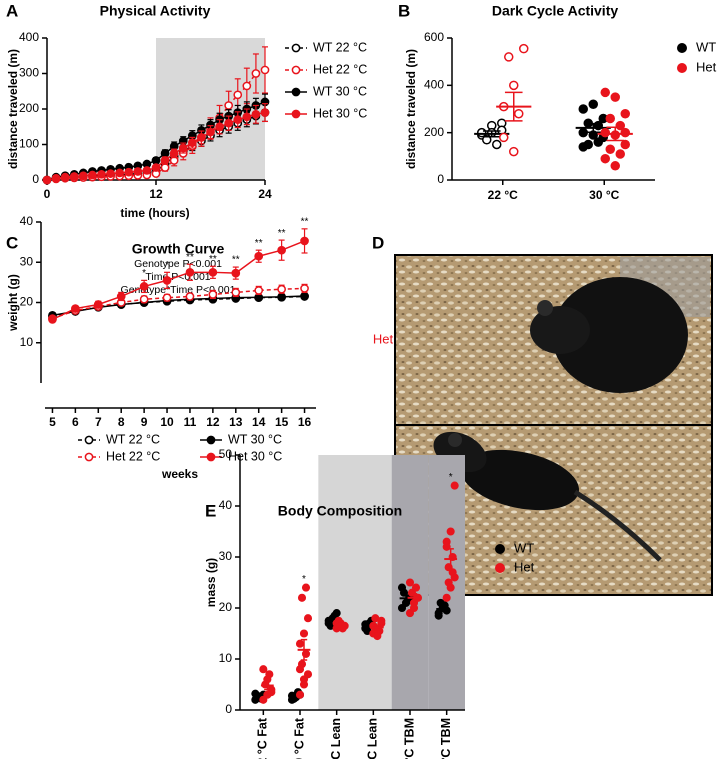  I want to click on x-tick-label: 10, so click(167, 422).